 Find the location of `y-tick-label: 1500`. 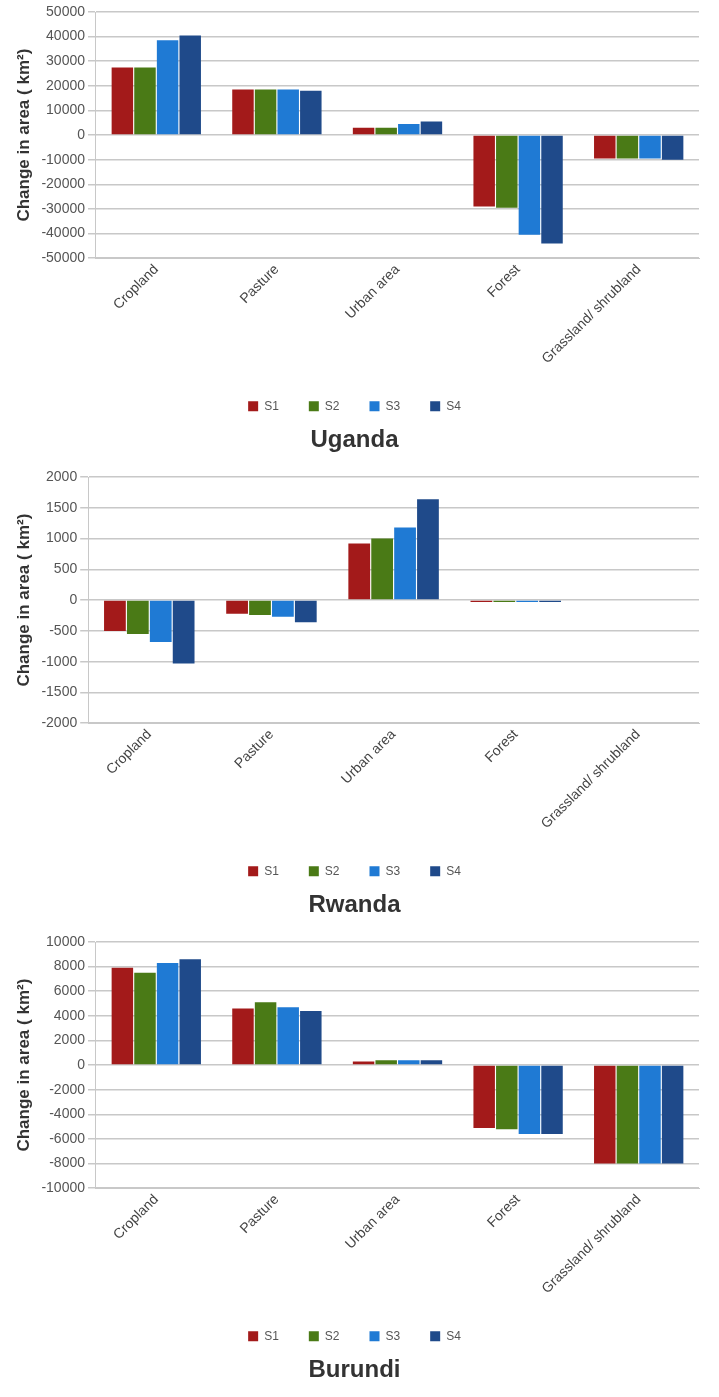

y-tick-label: 1500 is located at coordinates (62, 506).